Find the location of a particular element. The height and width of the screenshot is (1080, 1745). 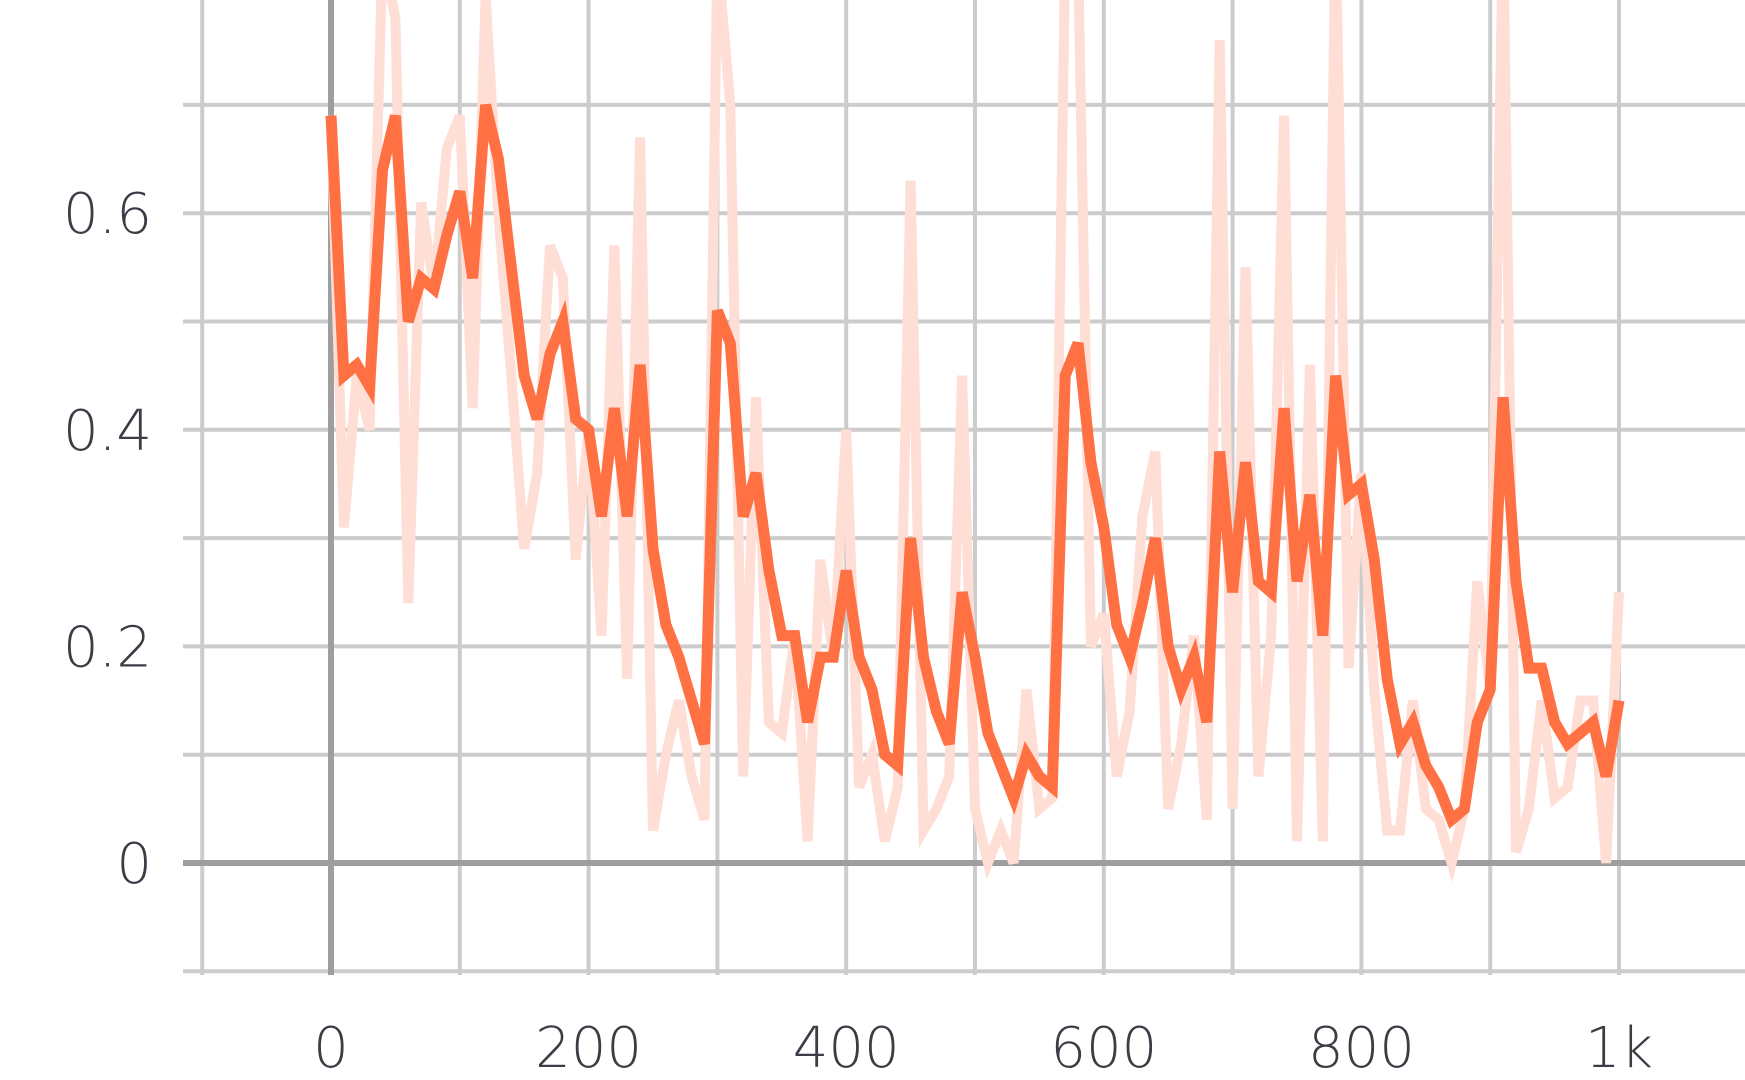

y-tick-label: 0.6 is located at coordinates (107, 214).